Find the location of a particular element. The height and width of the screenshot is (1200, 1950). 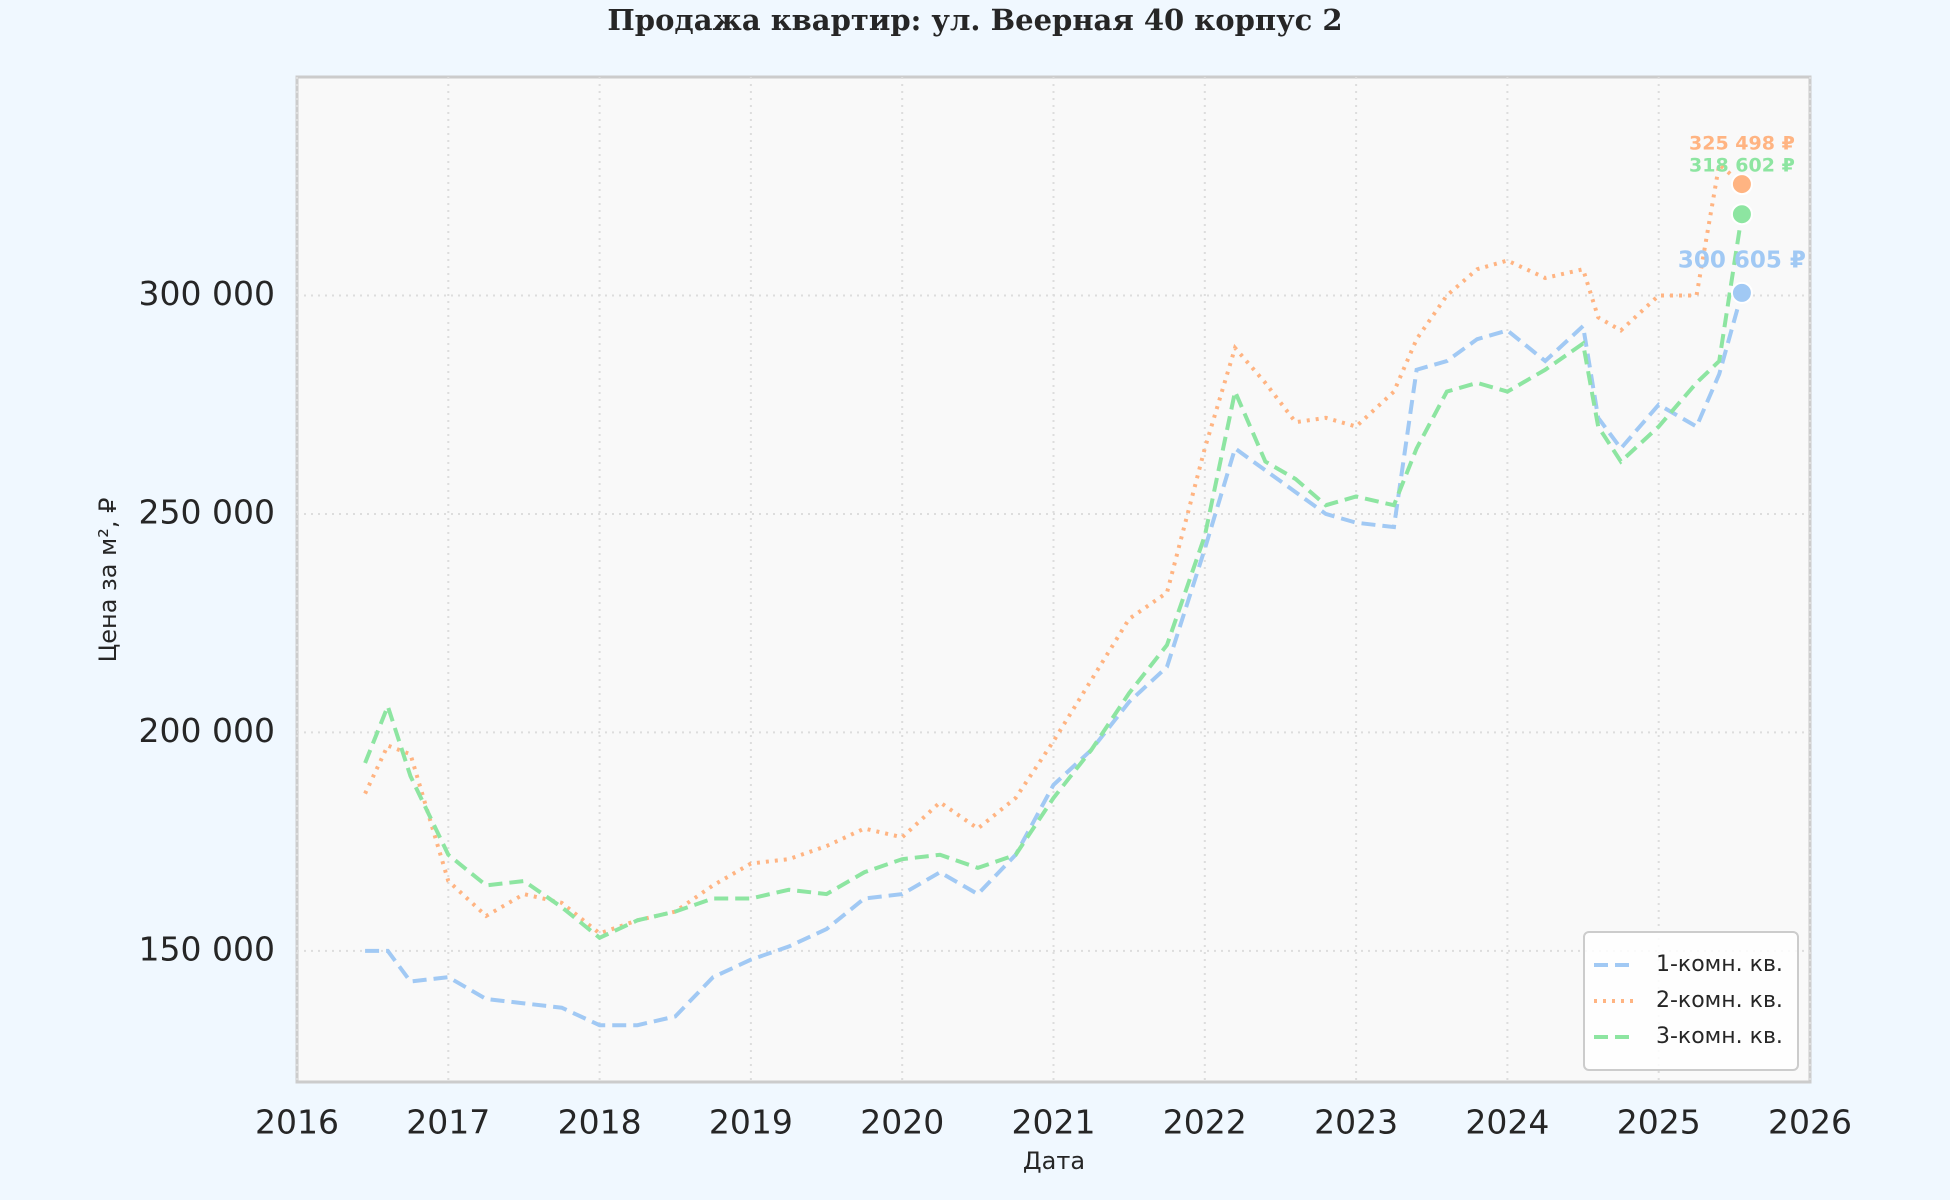

value-label: 300 605 ₽ is located at coordinates (1742, 260).